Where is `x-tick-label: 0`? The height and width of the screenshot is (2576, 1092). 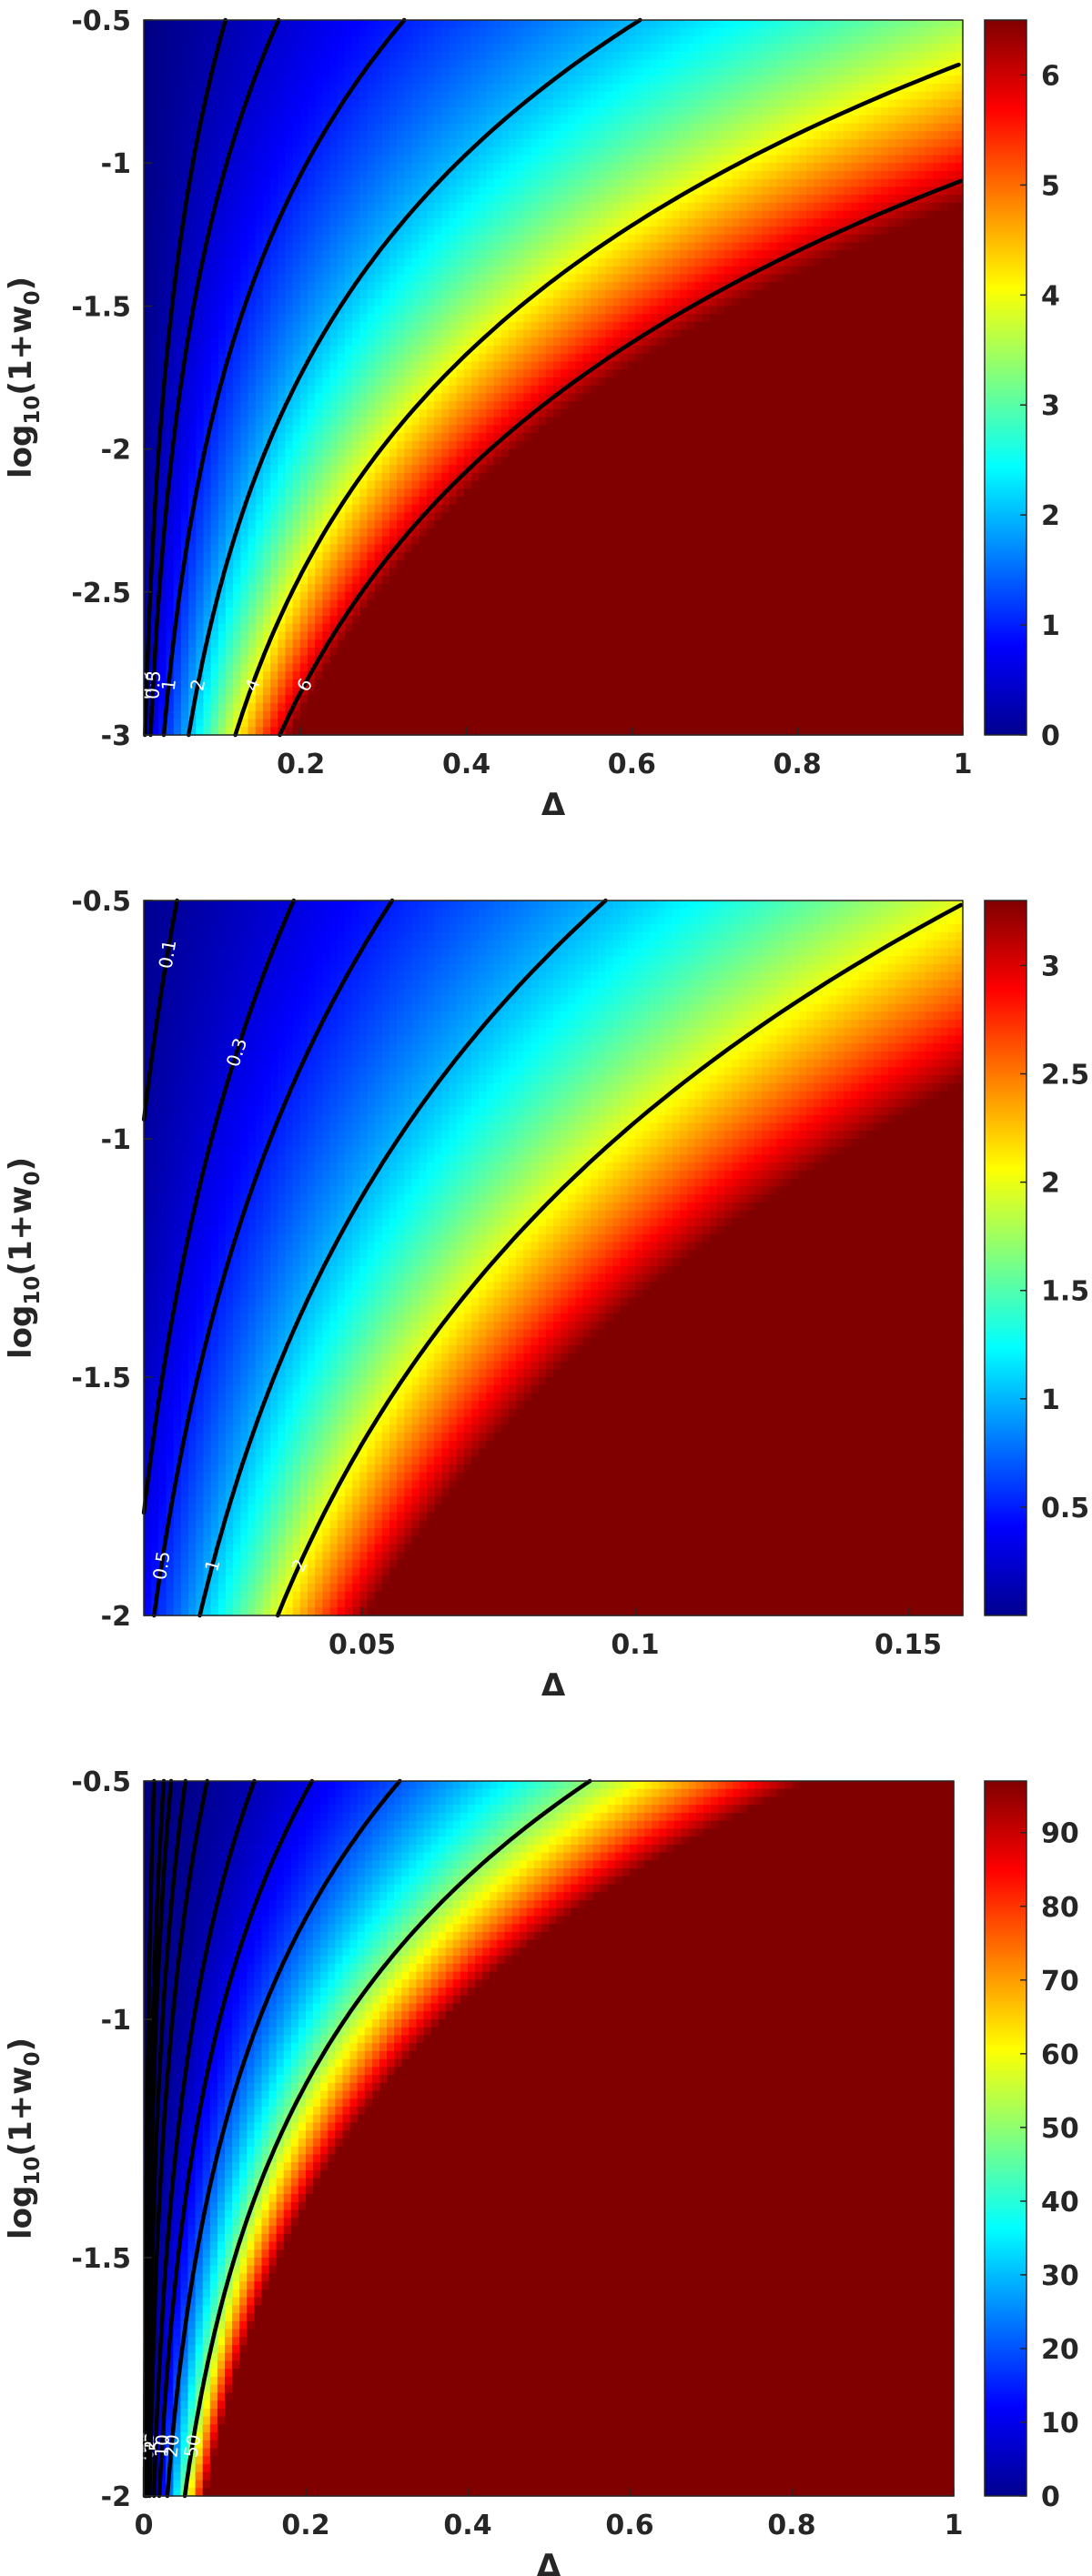
x-tick-label: 0 is located at coordinates (145, 2525).